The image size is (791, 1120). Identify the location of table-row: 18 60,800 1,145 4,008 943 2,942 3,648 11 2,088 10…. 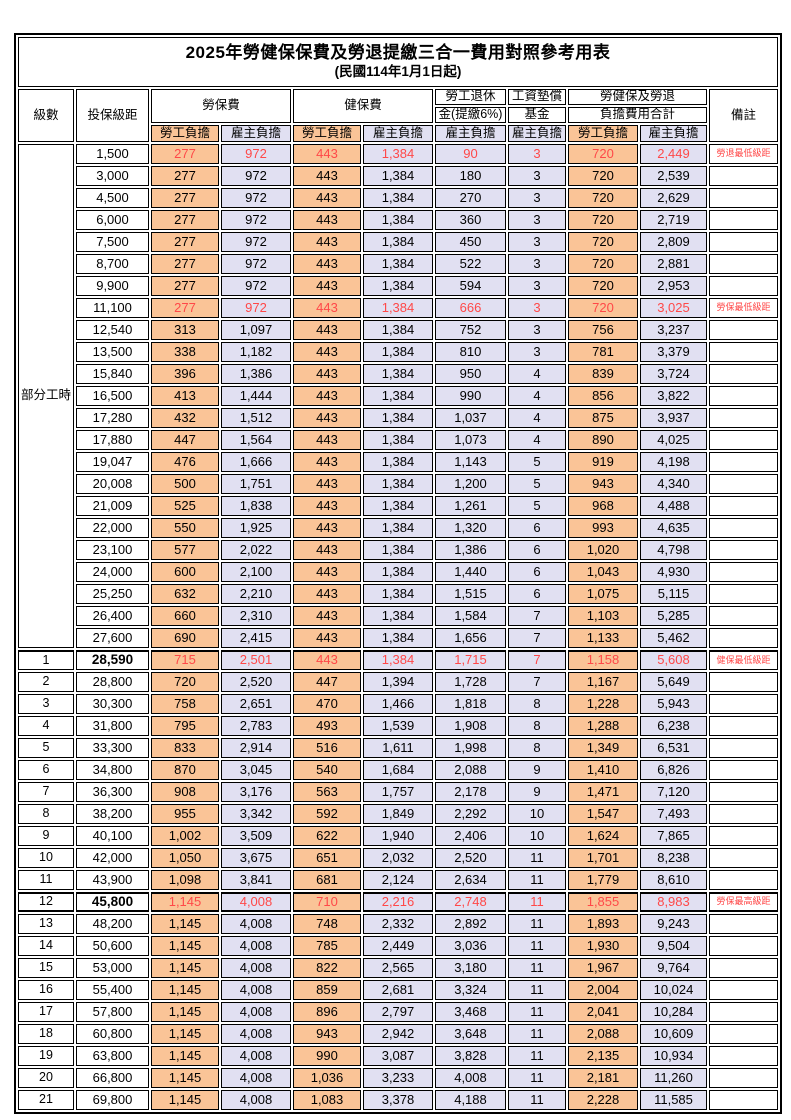
(398, 1034).